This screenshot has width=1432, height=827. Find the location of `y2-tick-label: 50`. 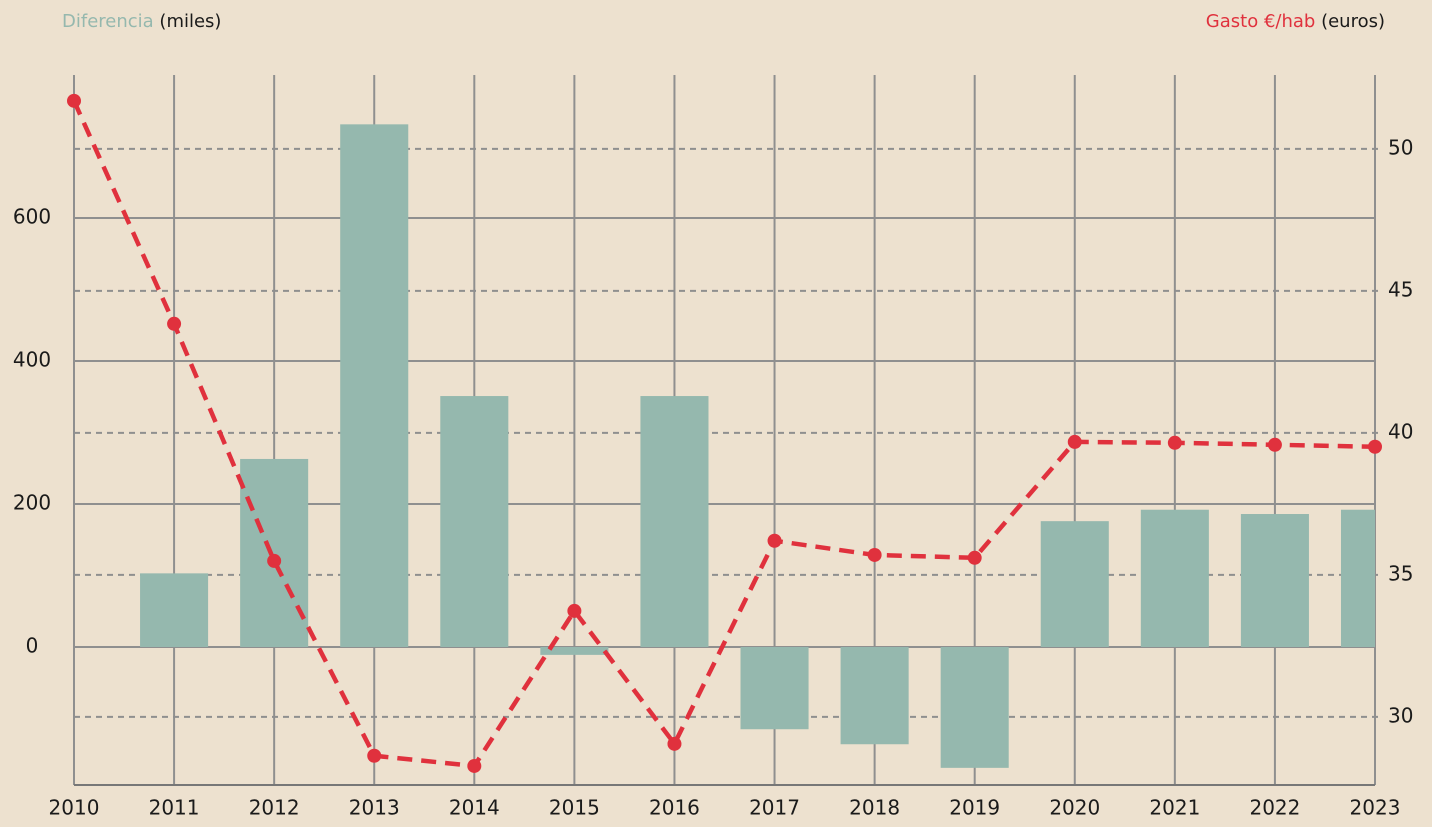

y2-tick-label: 50 is located at coordinates (1400, 147).